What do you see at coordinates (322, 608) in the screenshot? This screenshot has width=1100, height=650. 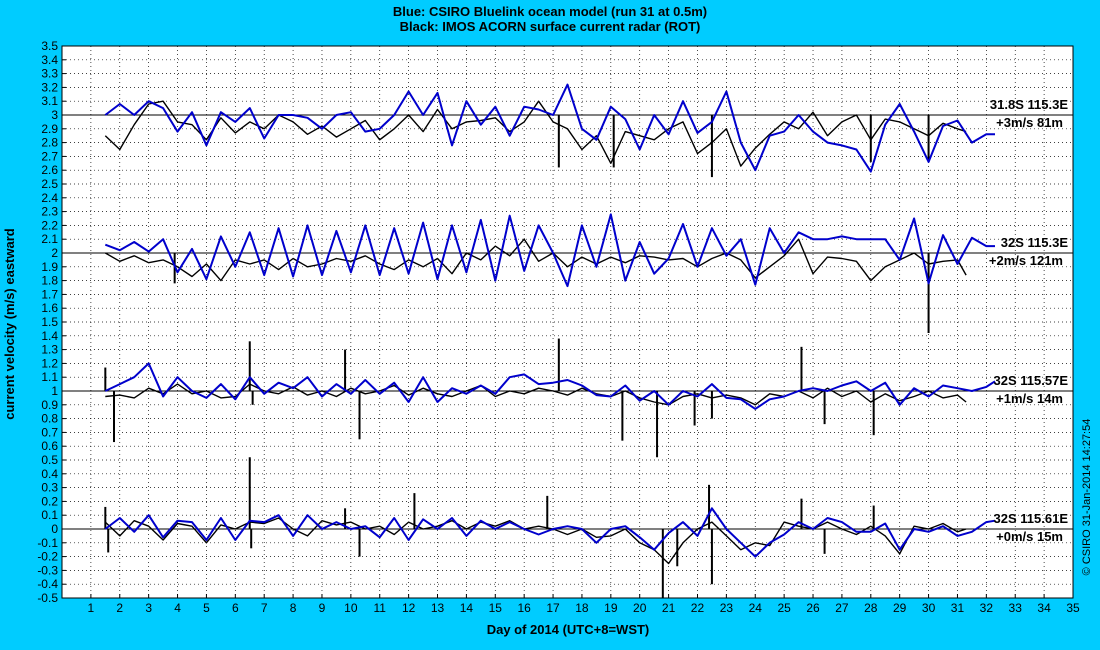 I see `x-tick-label: 9` at bounding box center [322, 608].